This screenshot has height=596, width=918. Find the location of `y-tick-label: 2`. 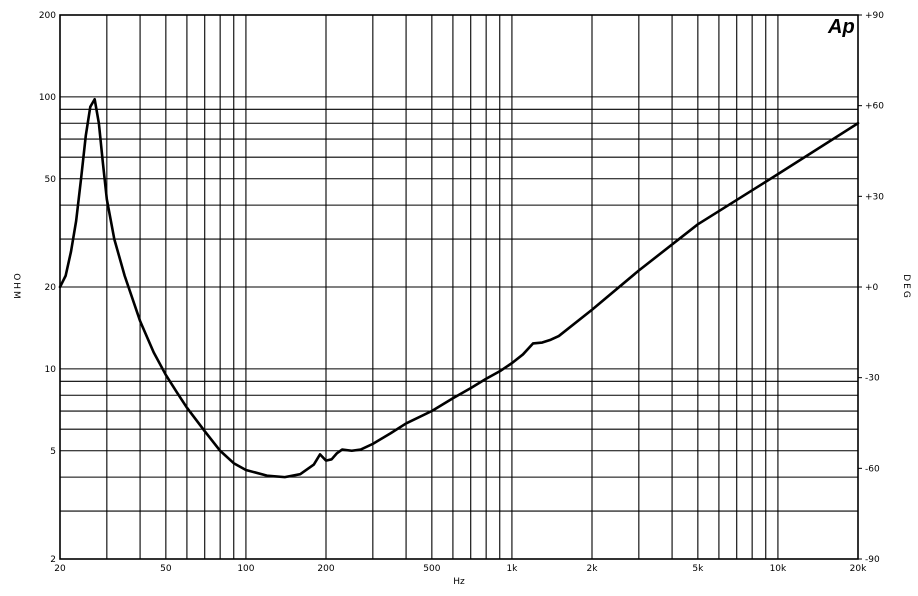

y-tick-label: 2 is located at coordinates (53, 560).